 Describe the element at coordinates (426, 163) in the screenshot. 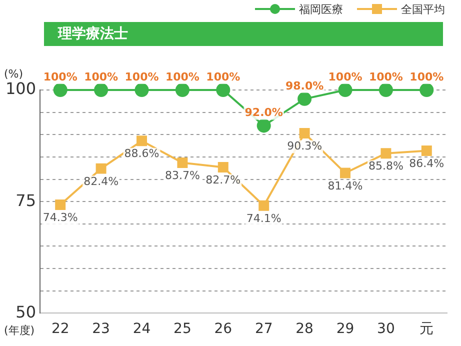

I see `data-label: 86.4%` at that location.